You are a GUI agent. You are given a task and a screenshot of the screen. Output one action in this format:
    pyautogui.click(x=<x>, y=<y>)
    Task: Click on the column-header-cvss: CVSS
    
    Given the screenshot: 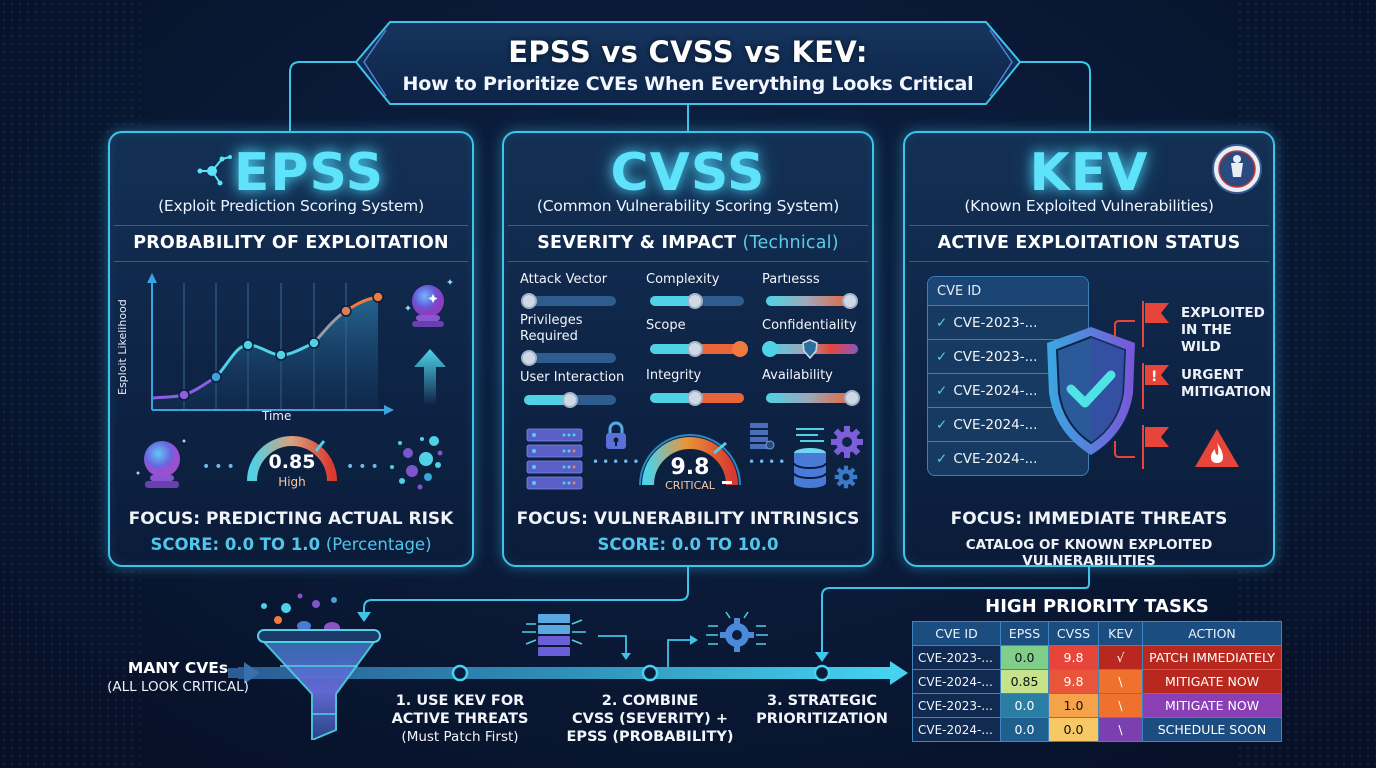 What is the action you would take?
    pyautogui.click(x=1073, y=633)
    